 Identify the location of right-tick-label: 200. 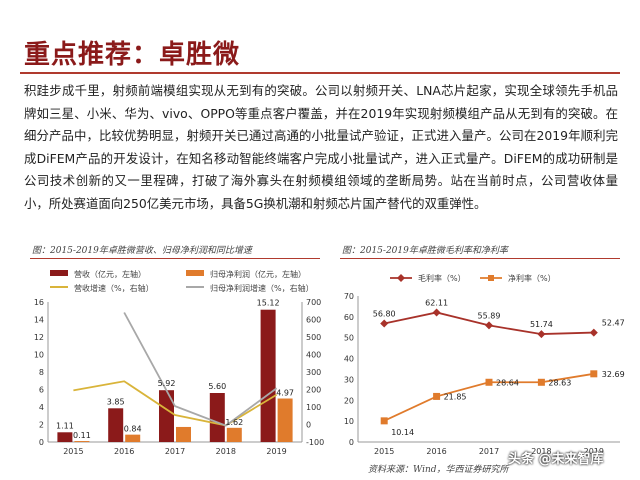
(313, 390).